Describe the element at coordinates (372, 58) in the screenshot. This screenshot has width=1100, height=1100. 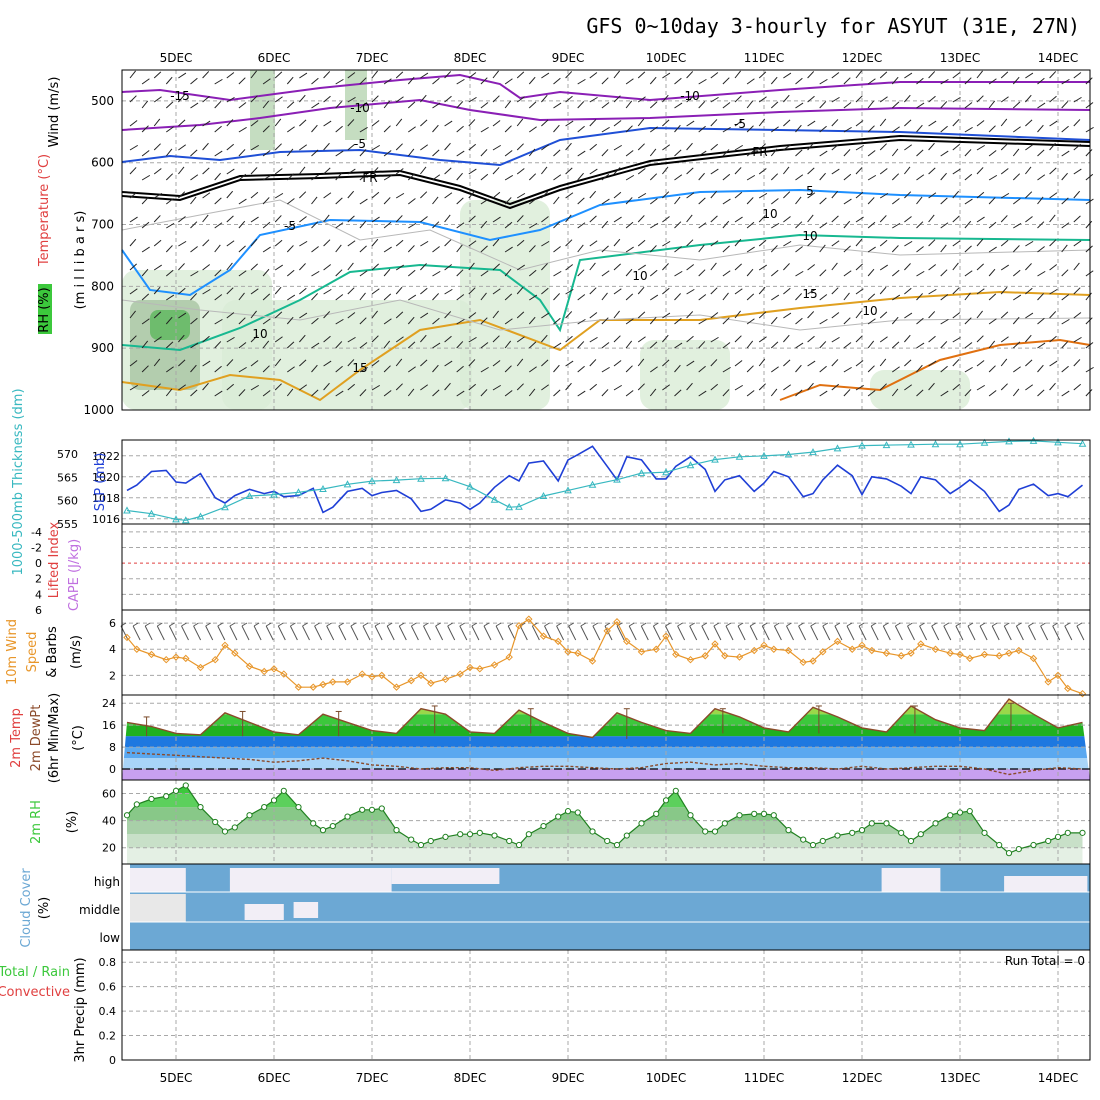
I see `day-label-top: 7DEC` at that location.